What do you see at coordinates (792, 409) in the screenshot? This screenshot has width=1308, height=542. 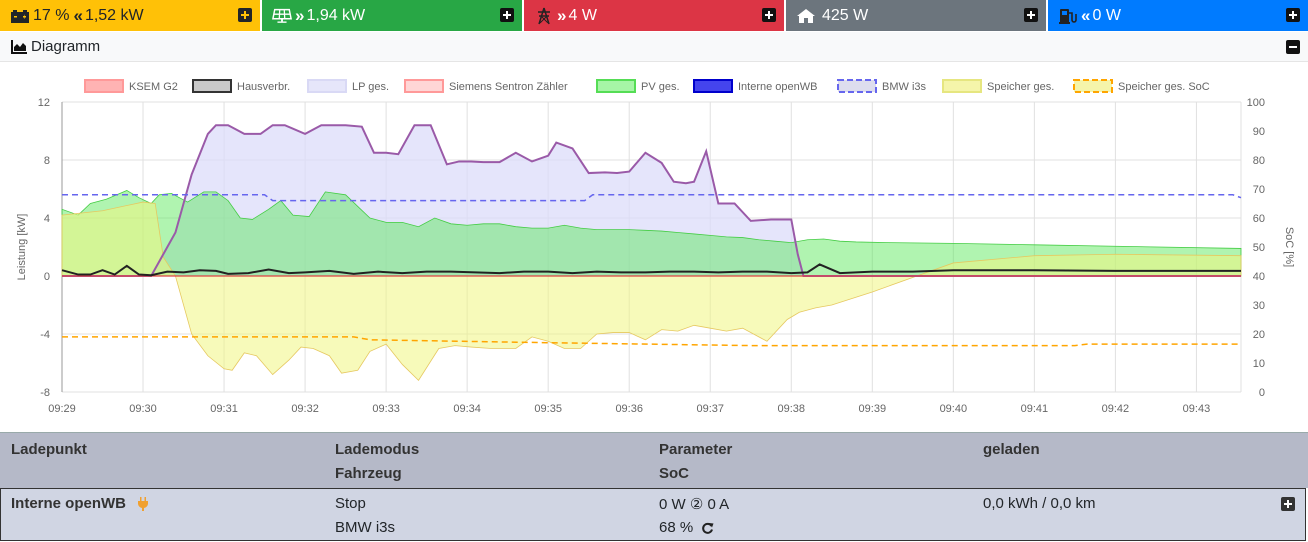 I see `x-tick-label: 09:38` at bounding box center [792, 409].